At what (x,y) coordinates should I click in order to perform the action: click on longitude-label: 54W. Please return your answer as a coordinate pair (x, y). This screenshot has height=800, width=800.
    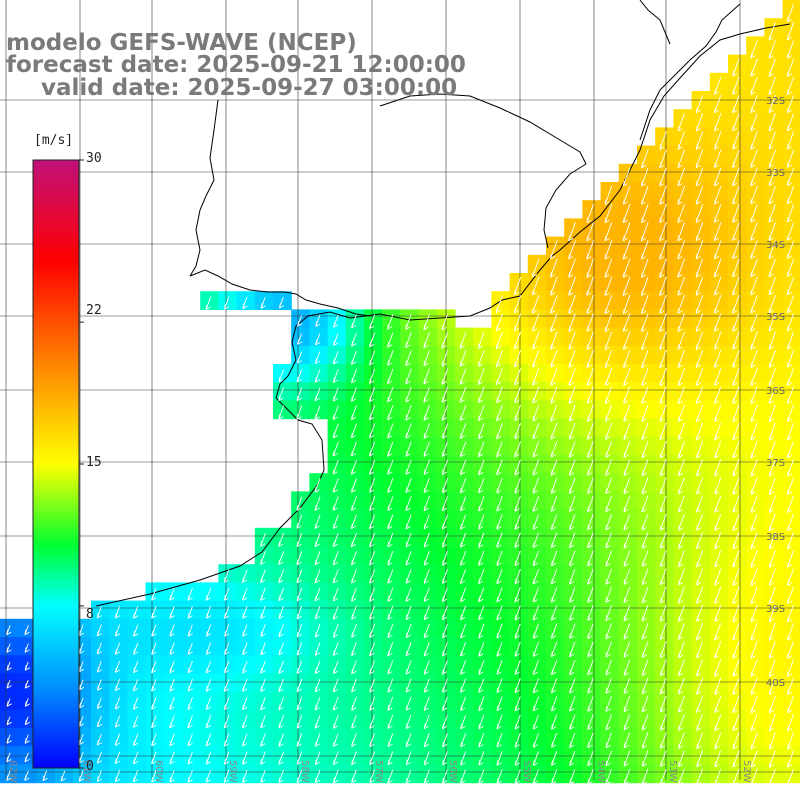
    Looking at the image, I should click on (600, 771).